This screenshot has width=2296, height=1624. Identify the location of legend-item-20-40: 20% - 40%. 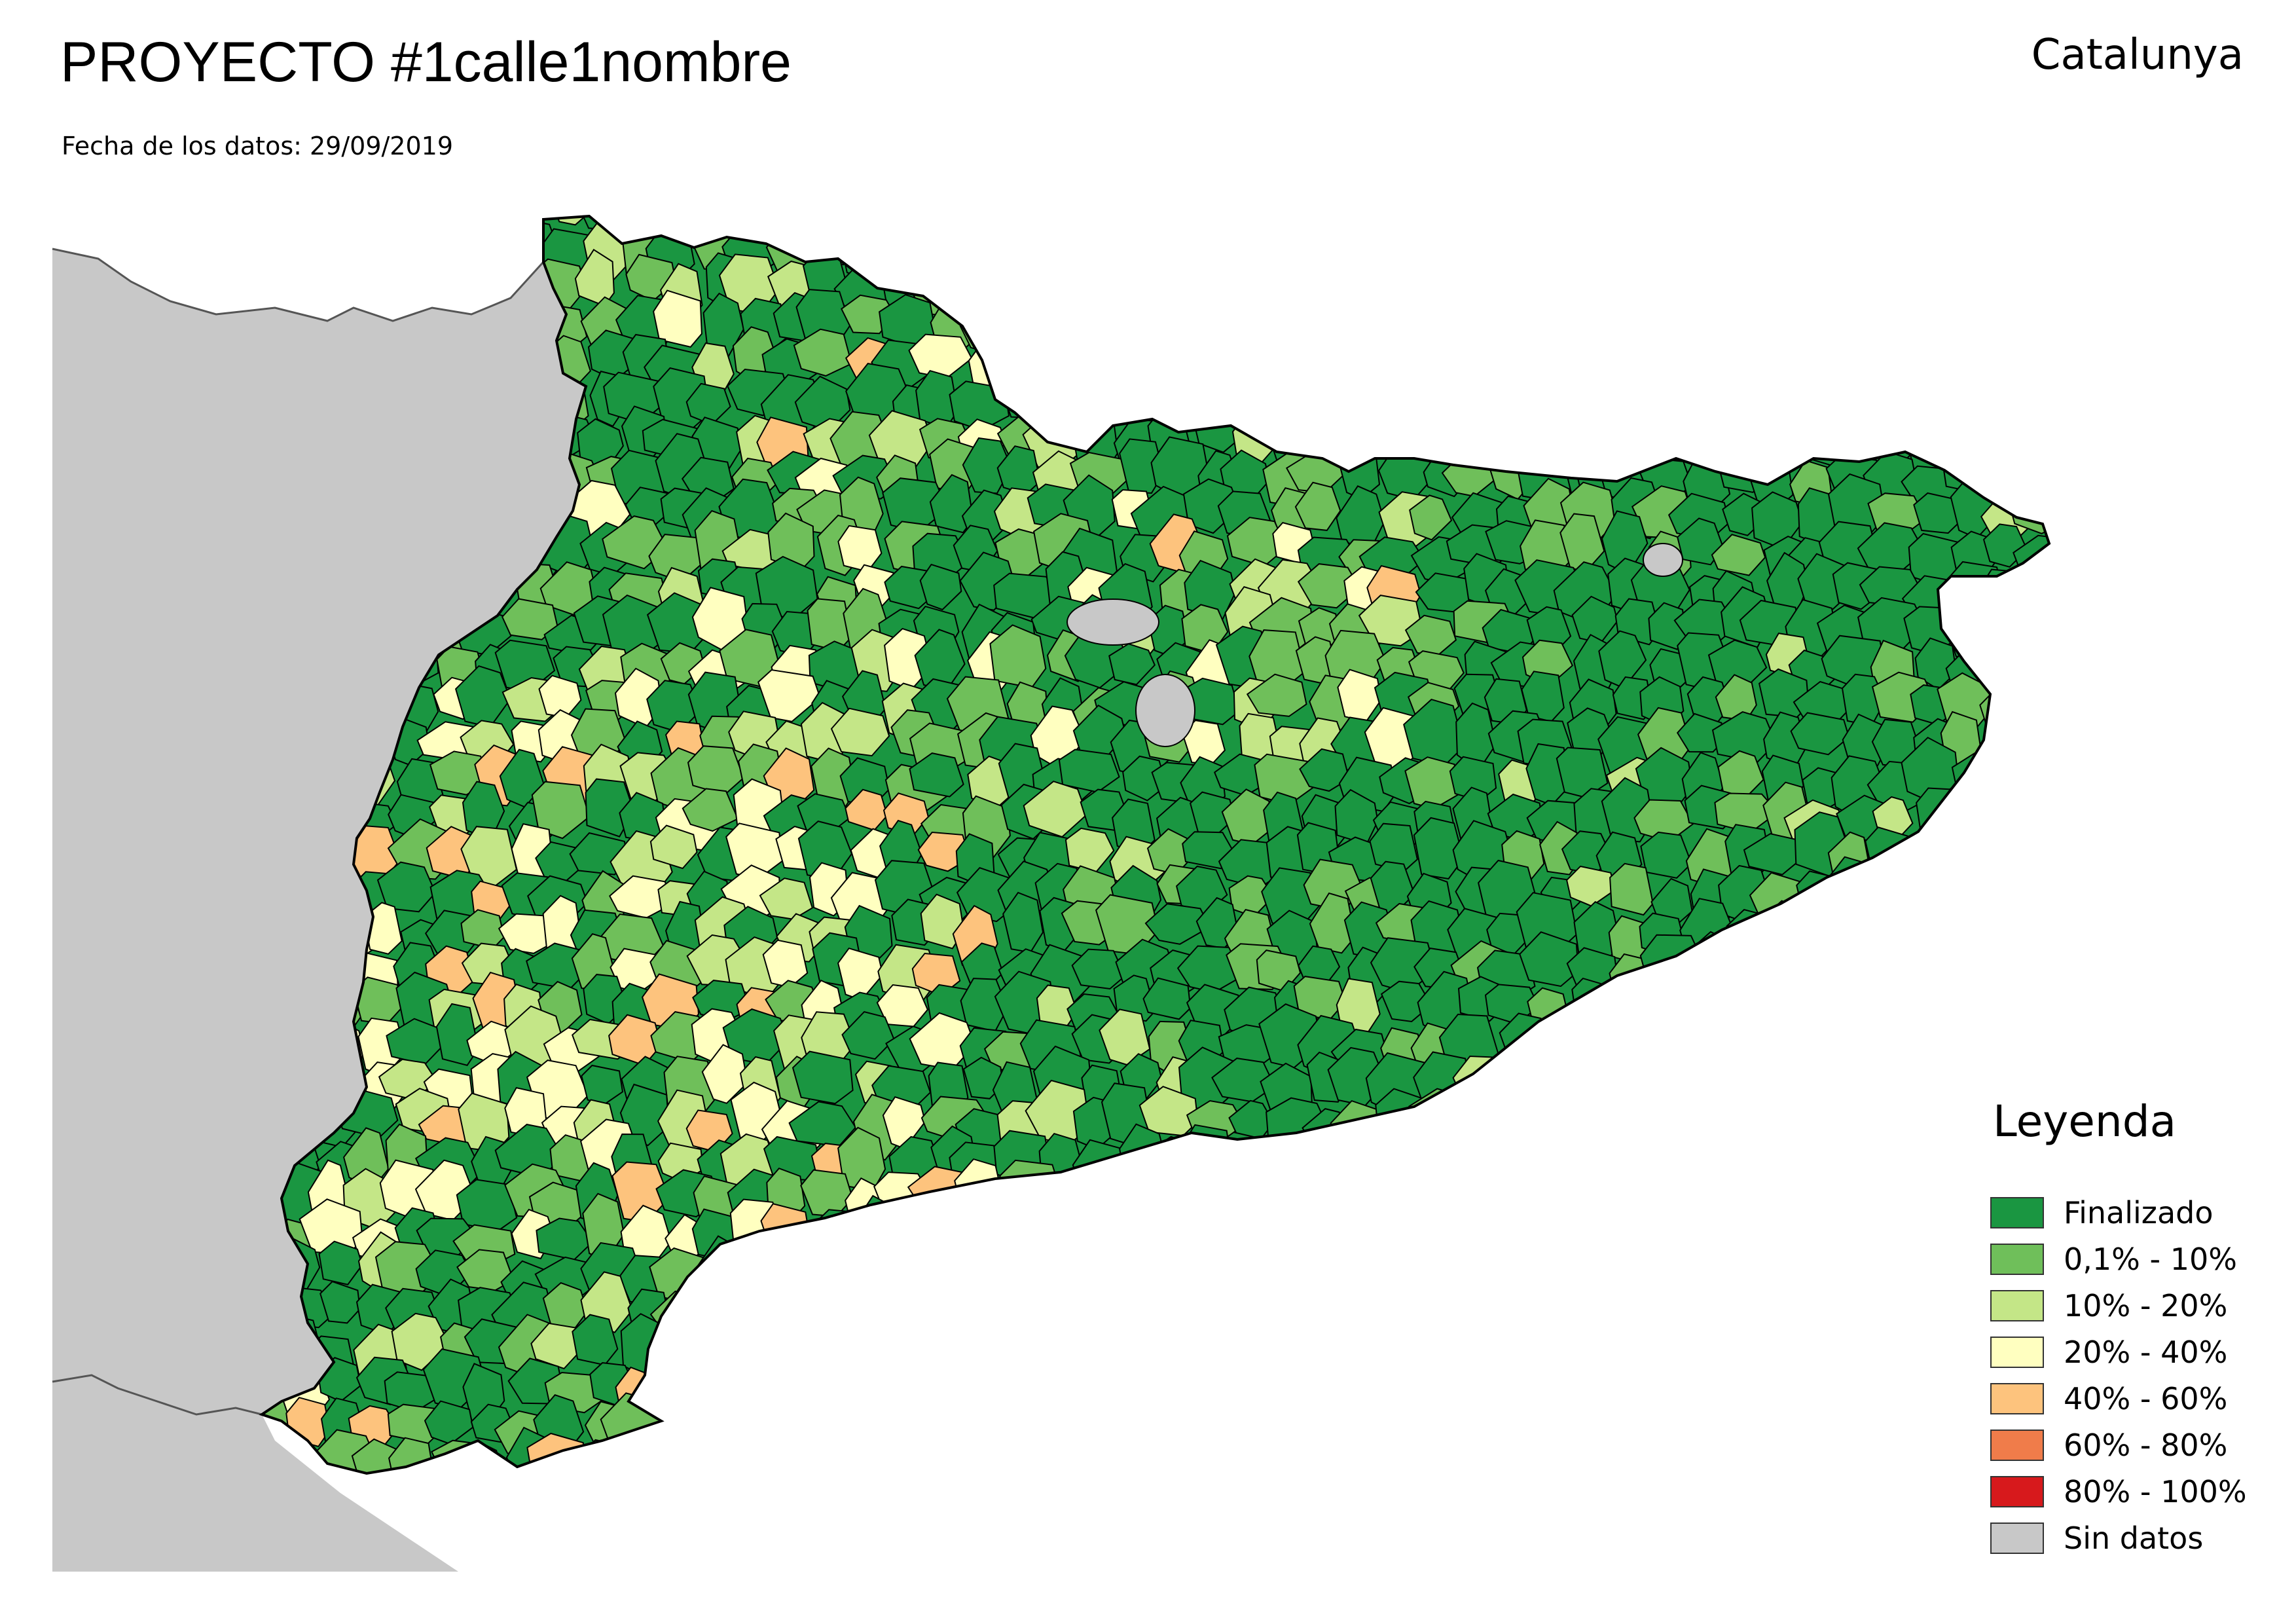
(2127, 1352).